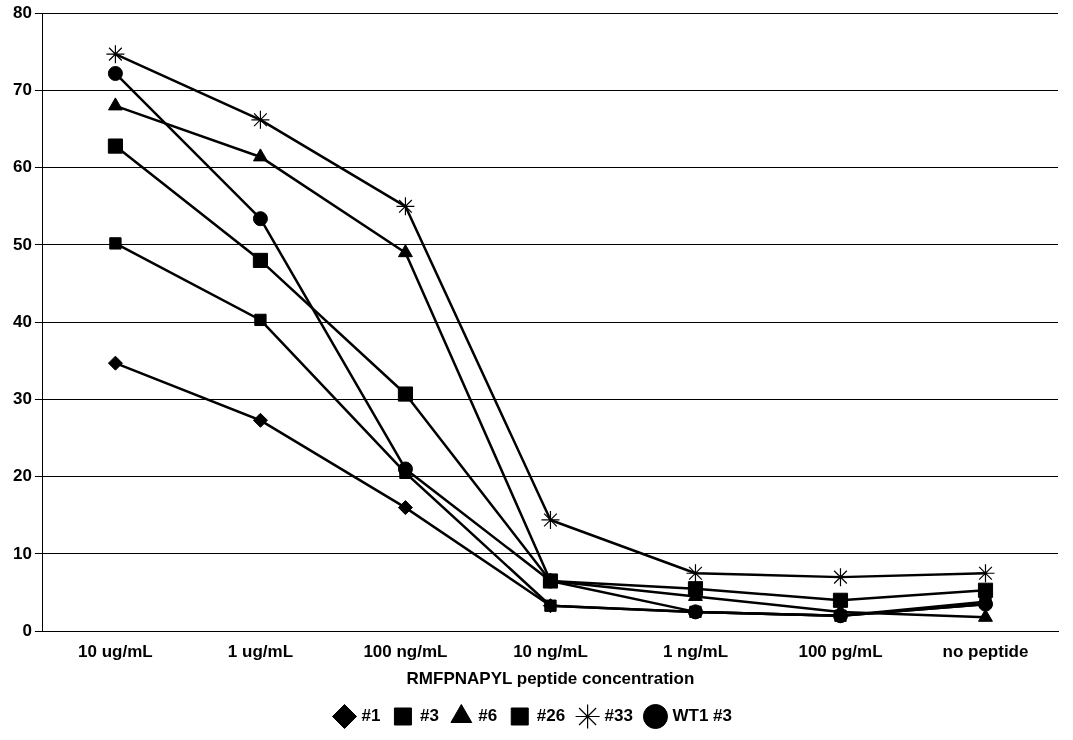 The height and width of the screenshot is (740, 1073). What do you see at coordinates (488, 716) in the screenshot?
I see `legend-label: #6` at bounding box center [488, 716].